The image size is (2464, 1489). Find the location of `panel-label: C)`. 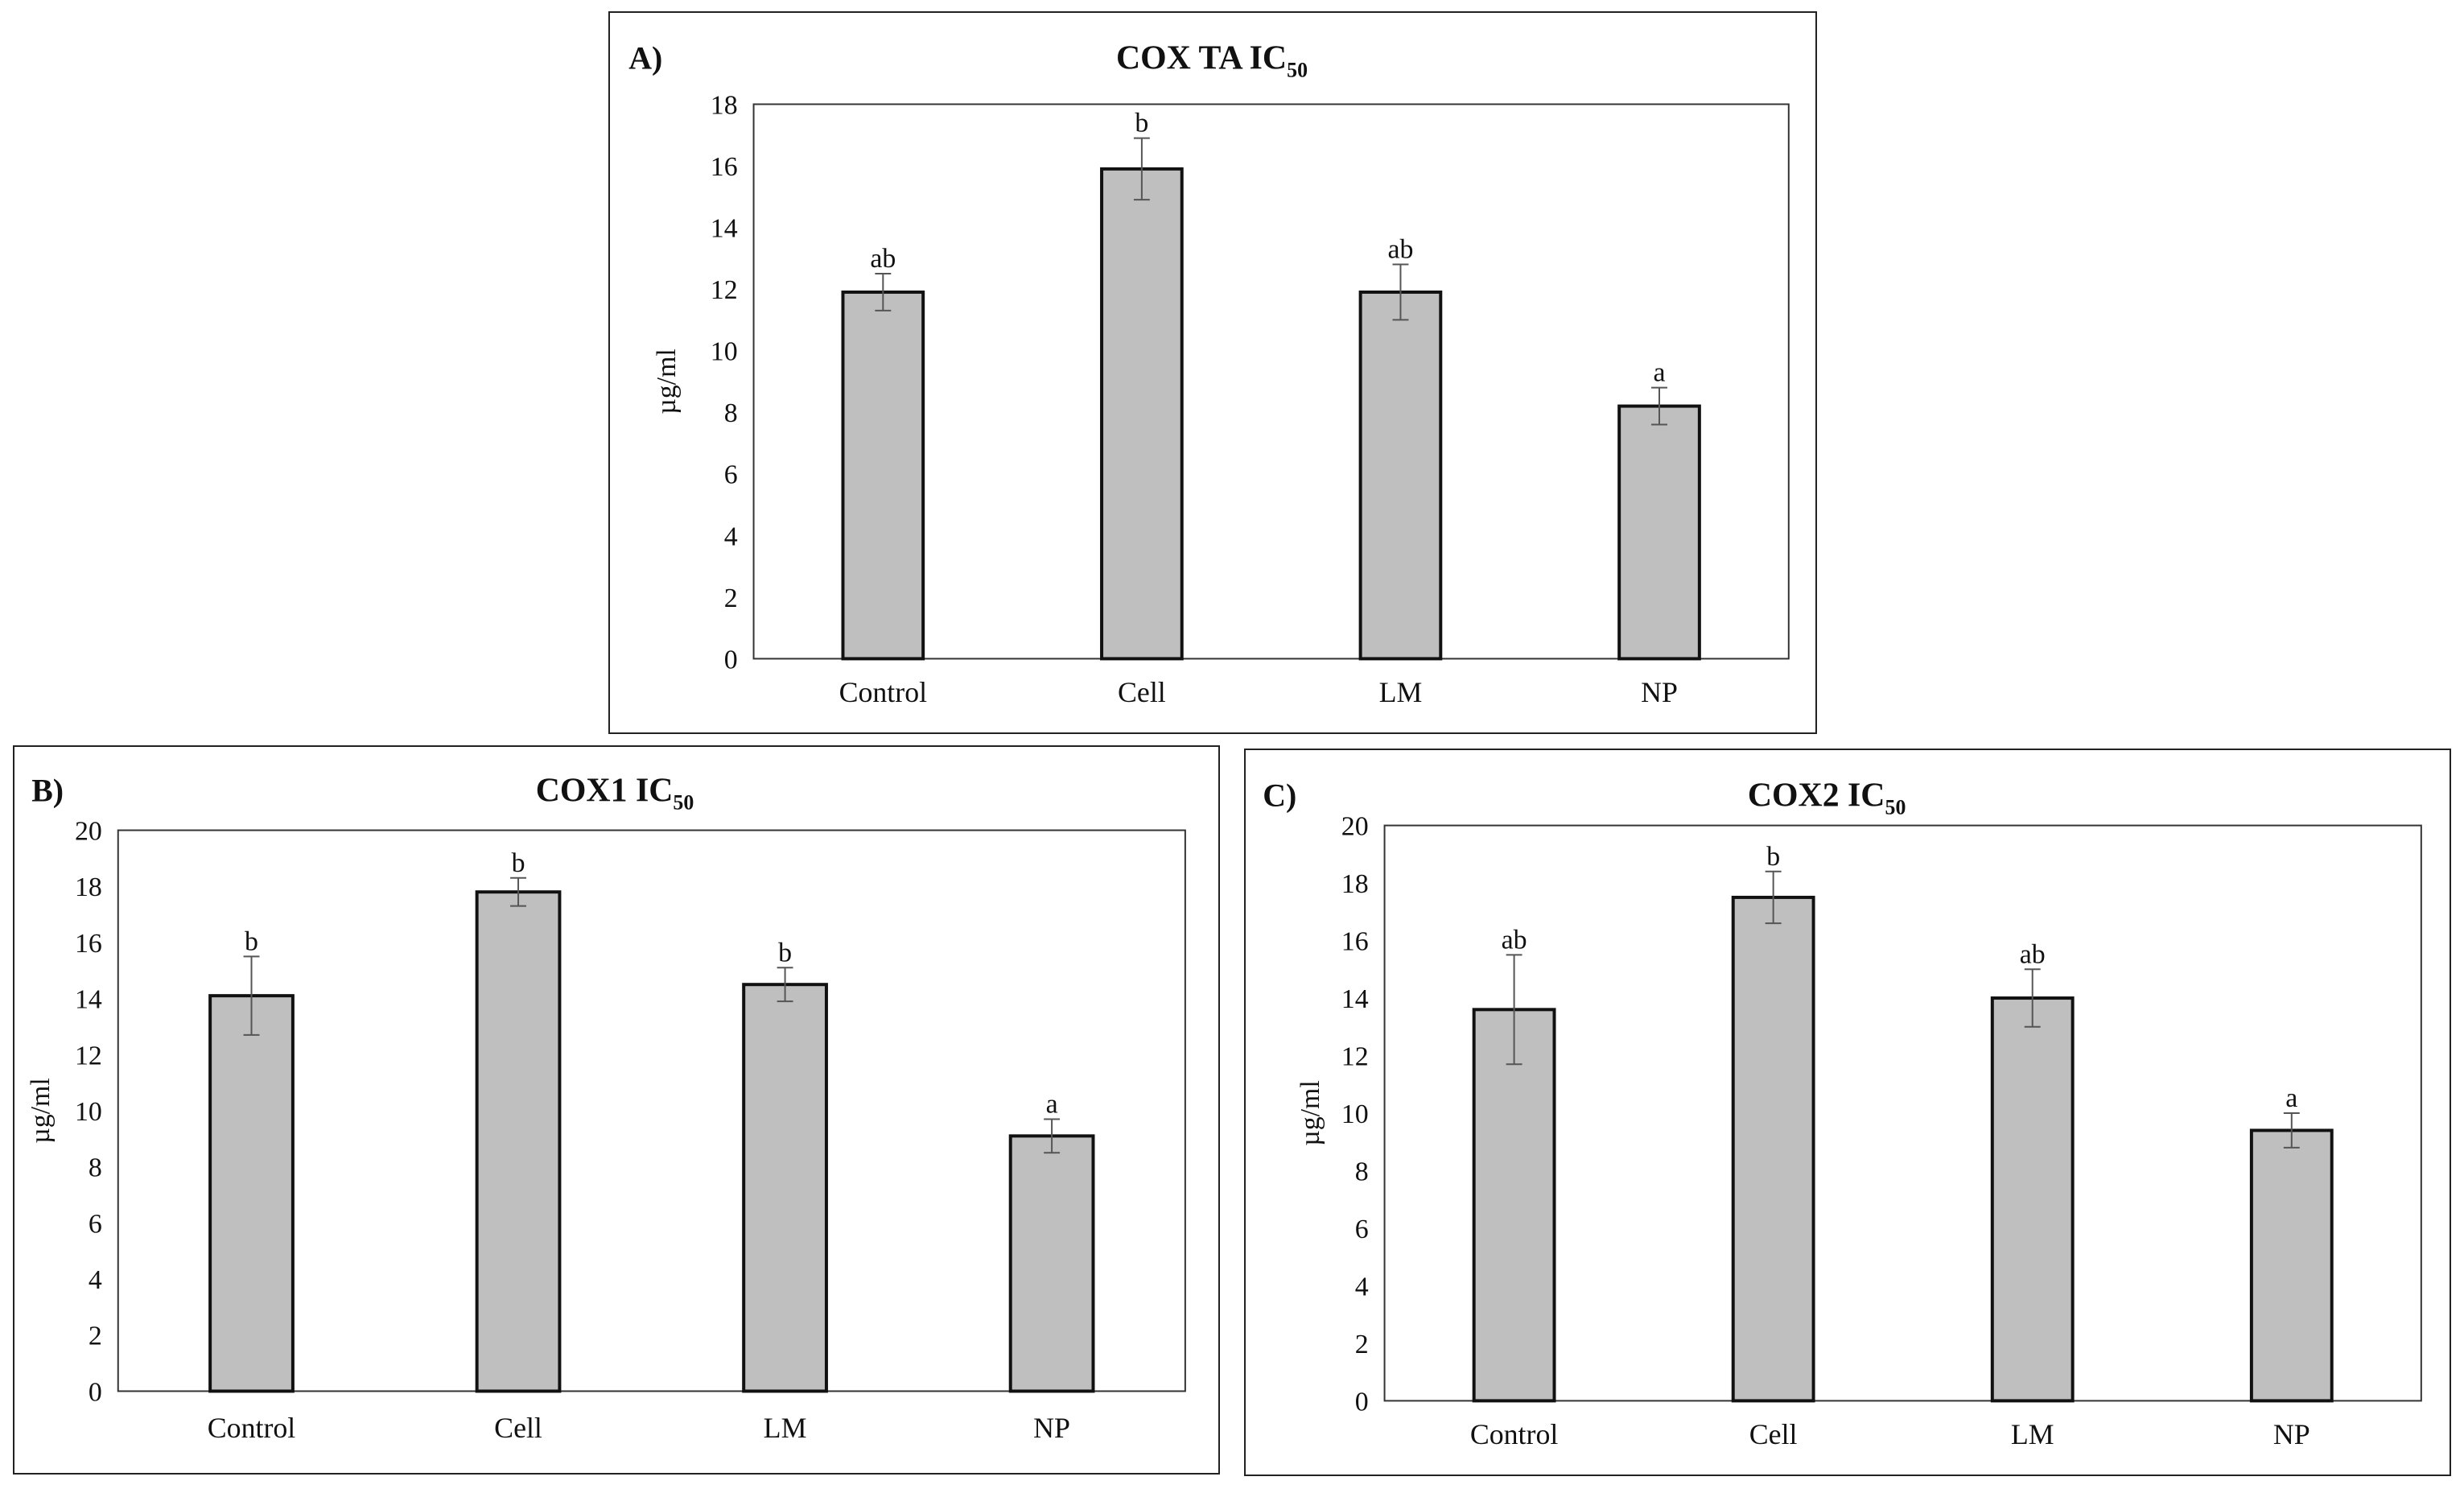

panel-label: C) is located at coordinates (1279, 796).